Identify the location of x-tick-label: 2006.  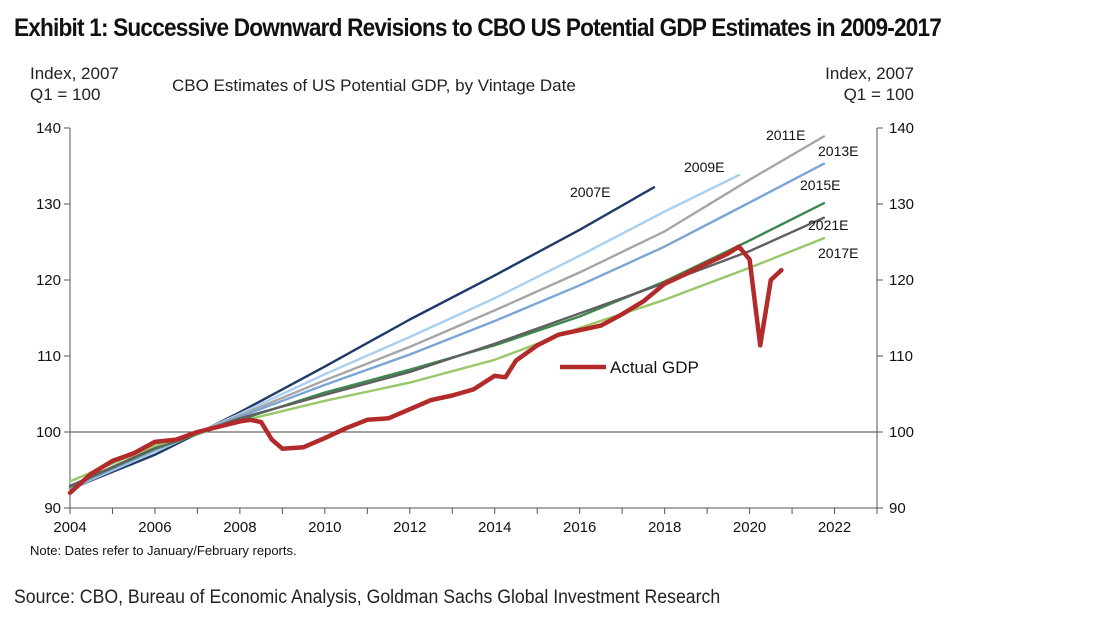
(154, 527).